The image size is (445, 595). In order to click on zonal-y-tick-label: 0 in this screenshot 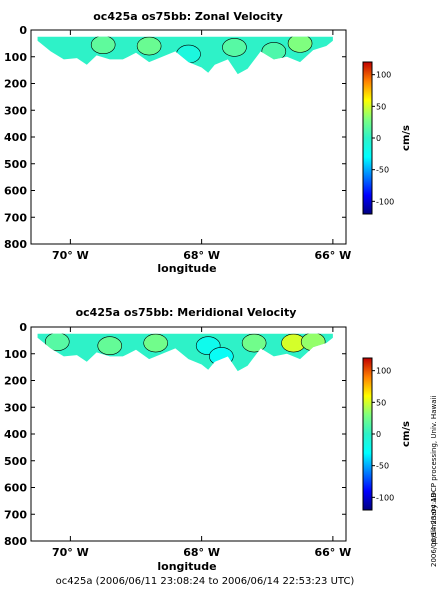, I will do `click(23, 30)`.